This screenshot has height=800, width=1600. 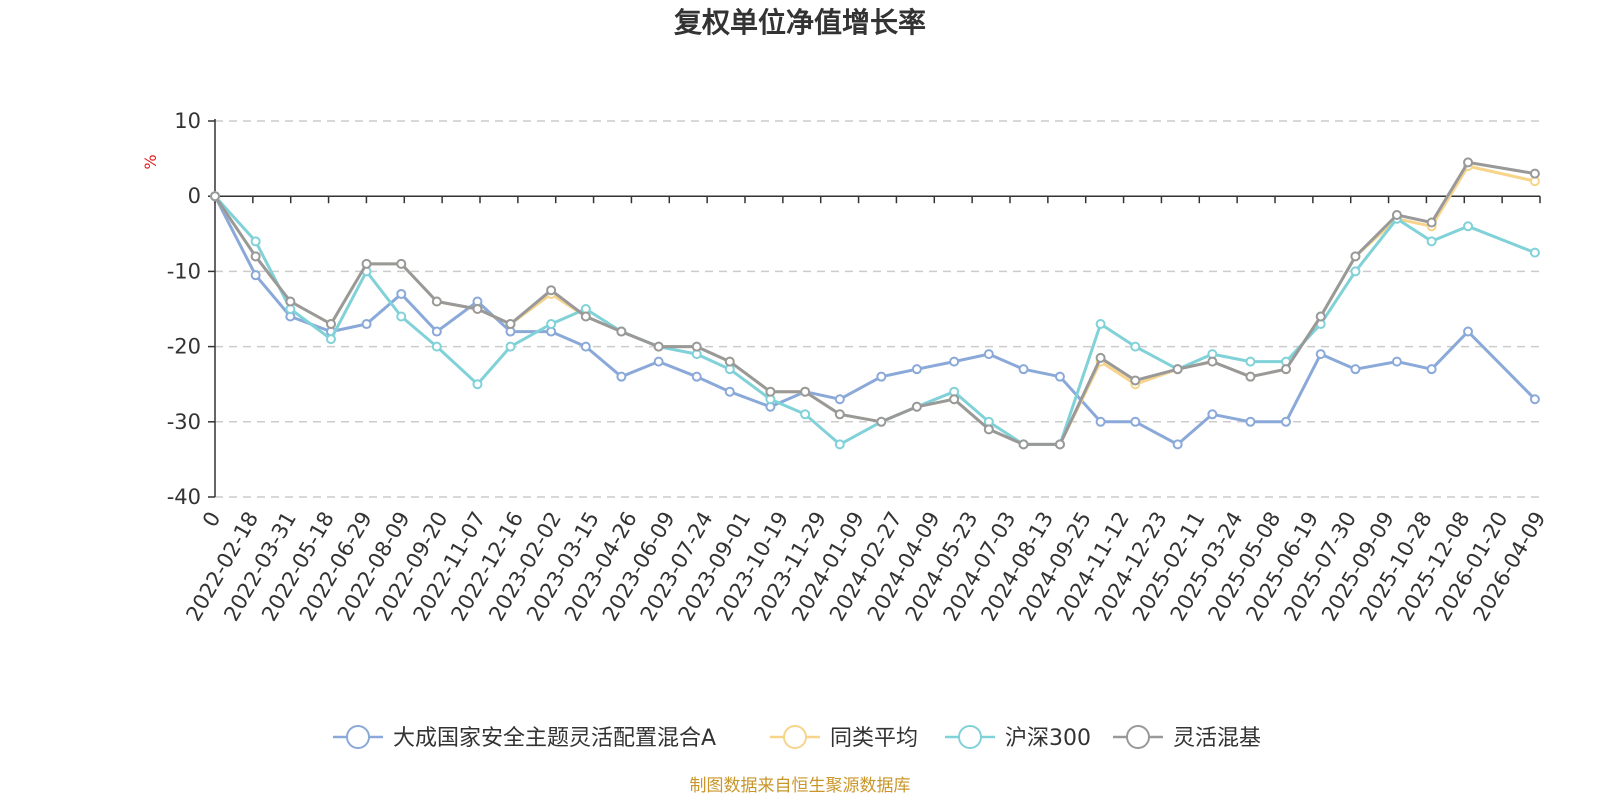 What do you see at coordinates (800, 22) in the screenshot?
I see `chart-title: 复权单位净值增长率` at bounding box center [800, 22].